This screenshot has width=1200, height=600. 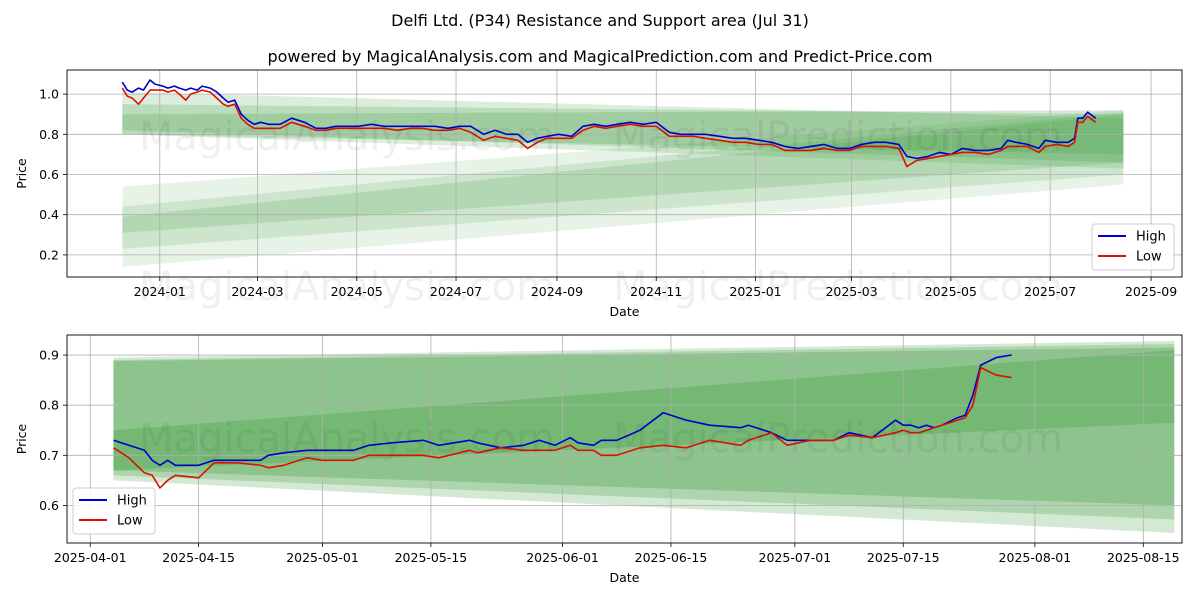 I want to click on x-tick-label: 2025-07-15, so click(x=903, y=557).